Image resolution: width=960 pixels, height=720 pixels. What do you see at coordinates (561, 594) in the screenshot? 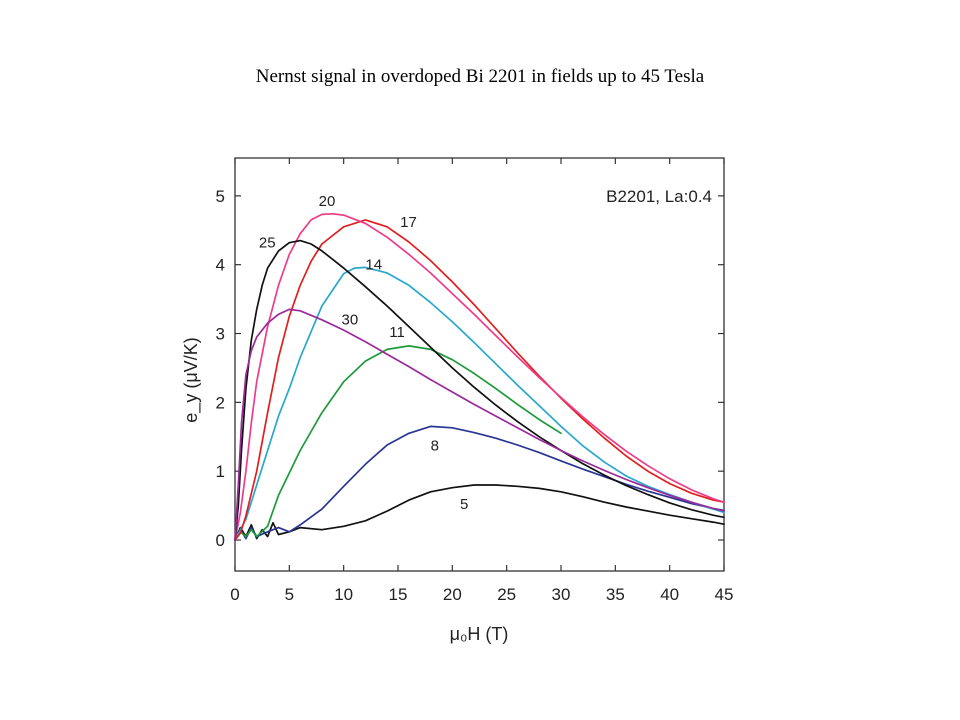
I see `x-tick-label: 30` at bounding box center [561, 594].